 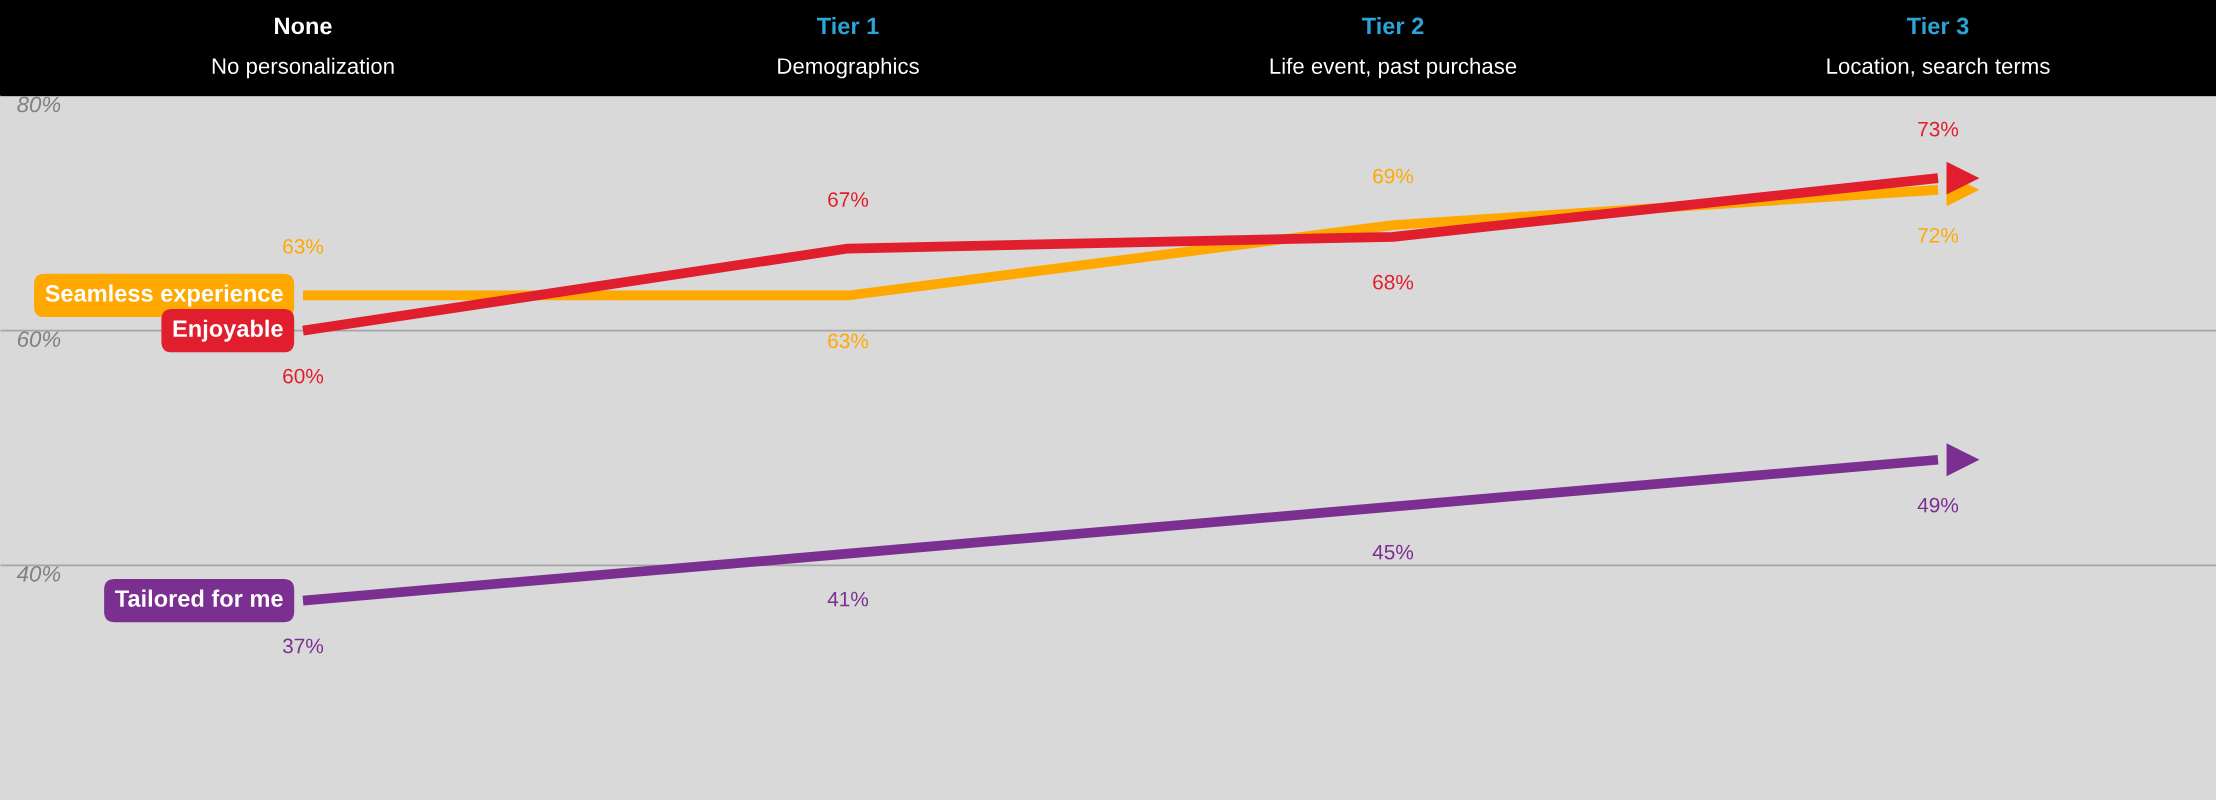 I want to click on data-label: 60%, so click(x=303, y=376).